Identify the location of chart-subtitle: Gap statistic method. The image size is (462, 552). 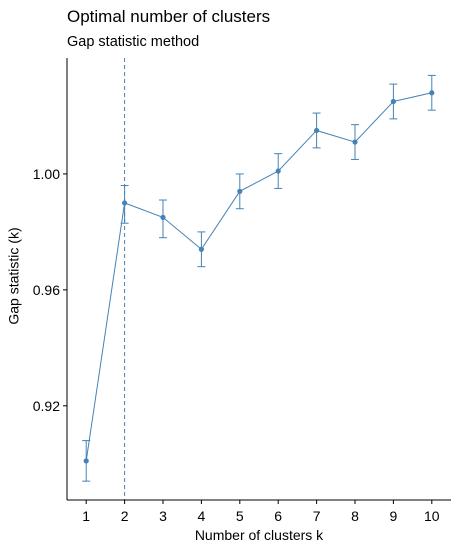
(133, 42).